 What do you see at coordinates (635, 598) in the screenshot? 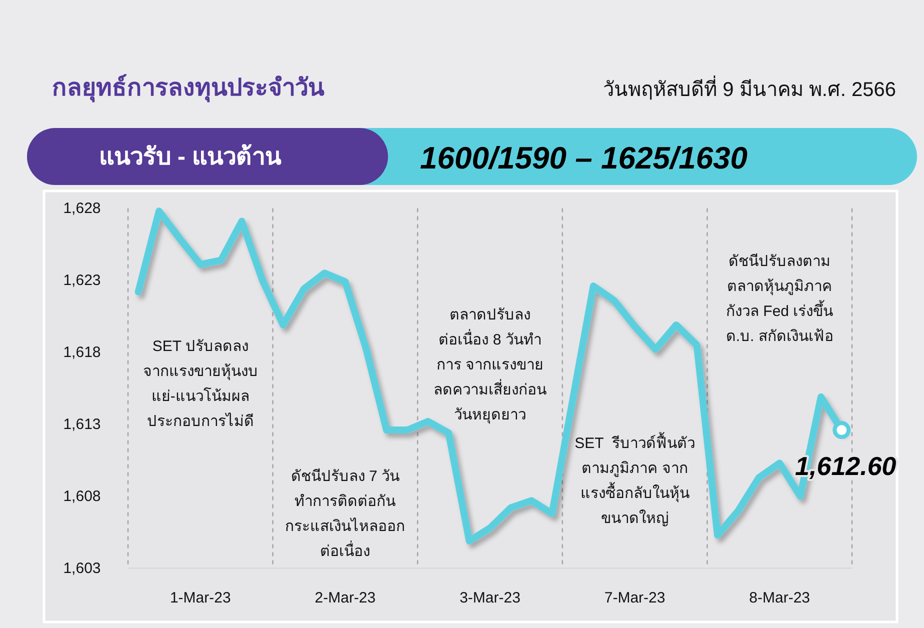
I see `x-tick-label: 7-Mar-23` at bounding box center [635, 598].